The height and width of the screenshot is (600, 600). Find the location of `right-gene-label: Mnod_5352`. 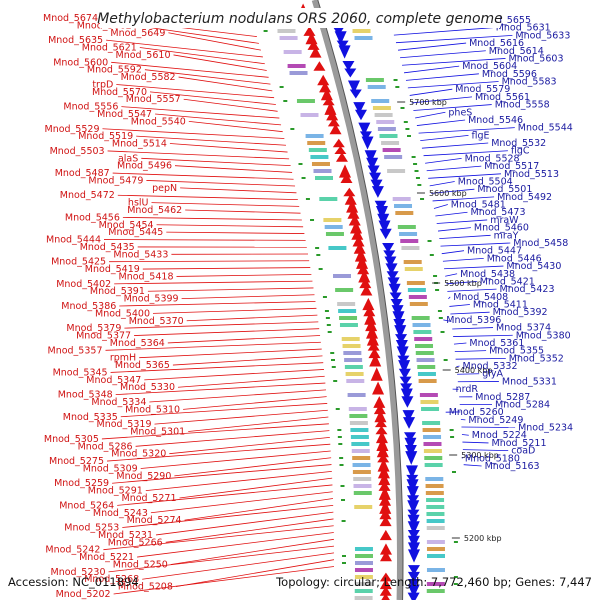

right-gene-label: Mnod_5352 is located at coordinates (536, 358).